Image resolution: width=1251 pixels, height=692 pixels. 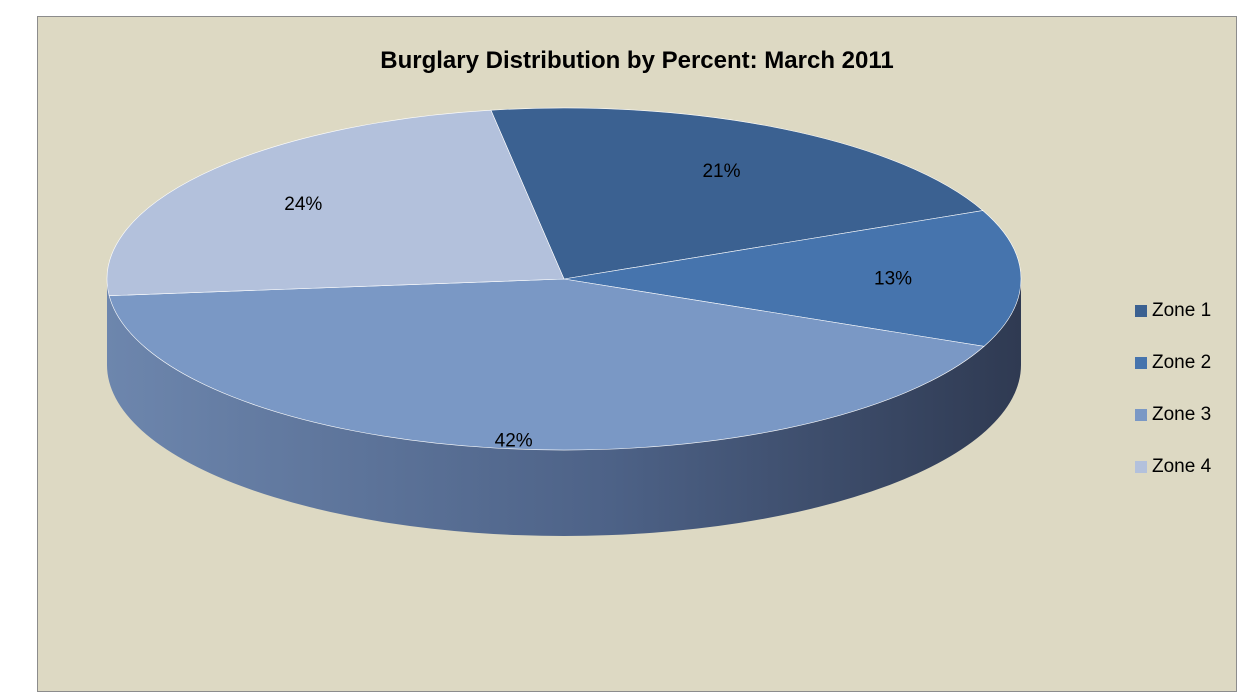 What do you see at coordinates (893, 279) in the screenshot?
I see `data-label-zone-2: 13%` at bounding box center [893, 279].